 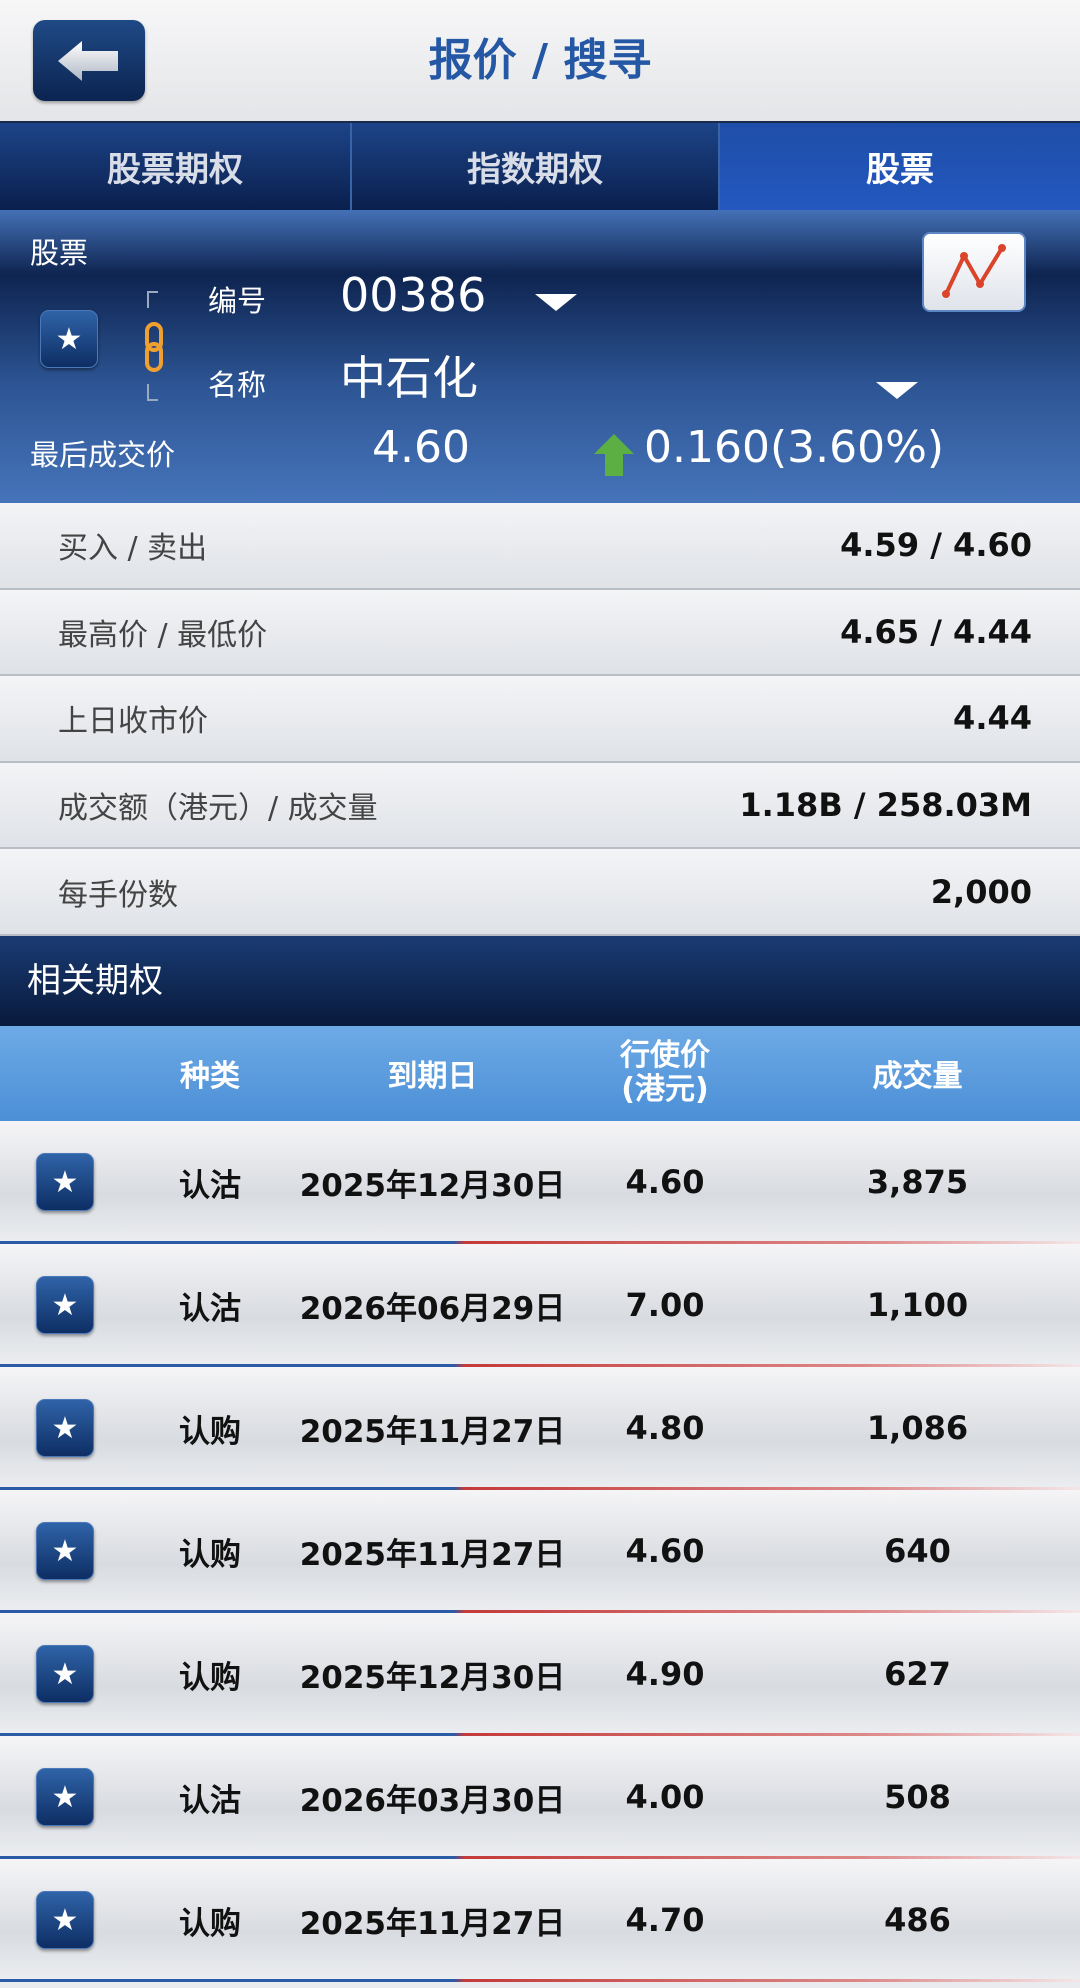 What do you see at coordinates (900, 166) in the screenshot?
I see `tab-stocks: 股票` at bounding box center [900, 166].